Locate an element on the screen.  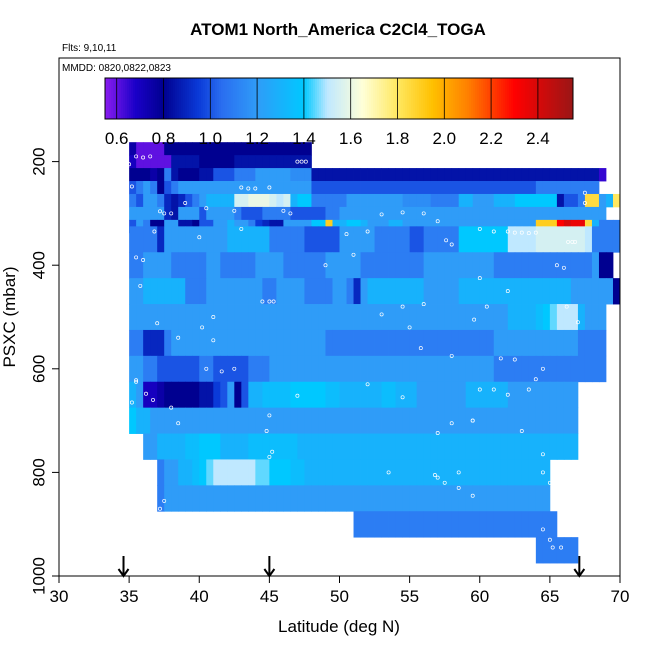
colorbar-tick-labels: 0.6 0.8 1.0 1.2 1.4 1.6 1.8 2.0 2.2 2.4 is located at coordinates (327, 113).